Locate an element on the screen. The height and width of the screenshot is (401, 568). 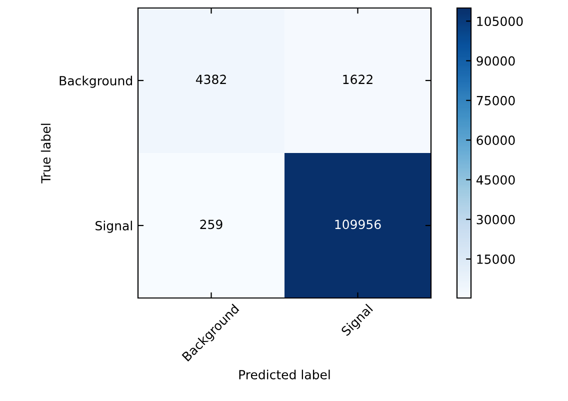
color-bar-label: 60000 is located at coordinates (495, 140).